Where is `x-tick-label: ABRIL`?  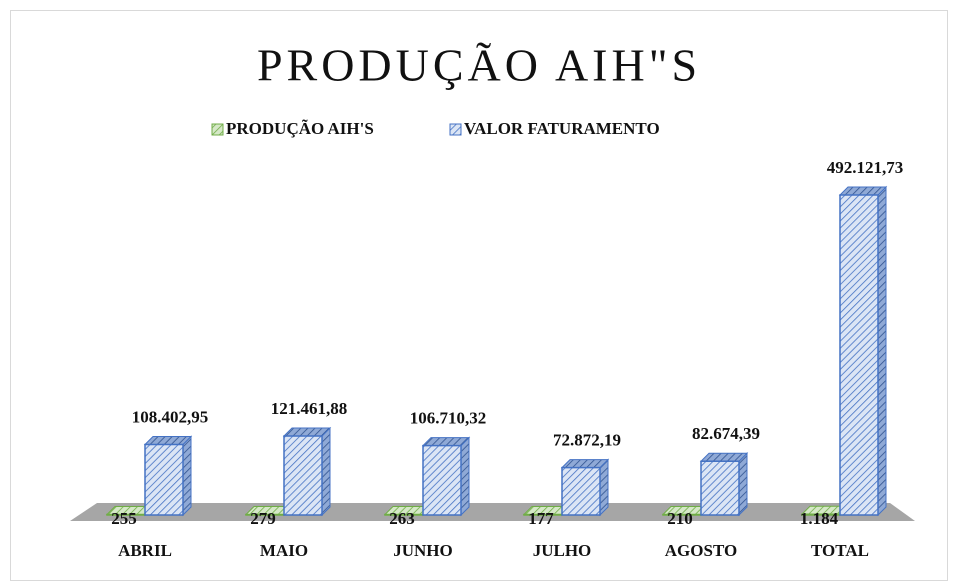 x-tick-label: ABRIL is located at coordinates (145, 550).